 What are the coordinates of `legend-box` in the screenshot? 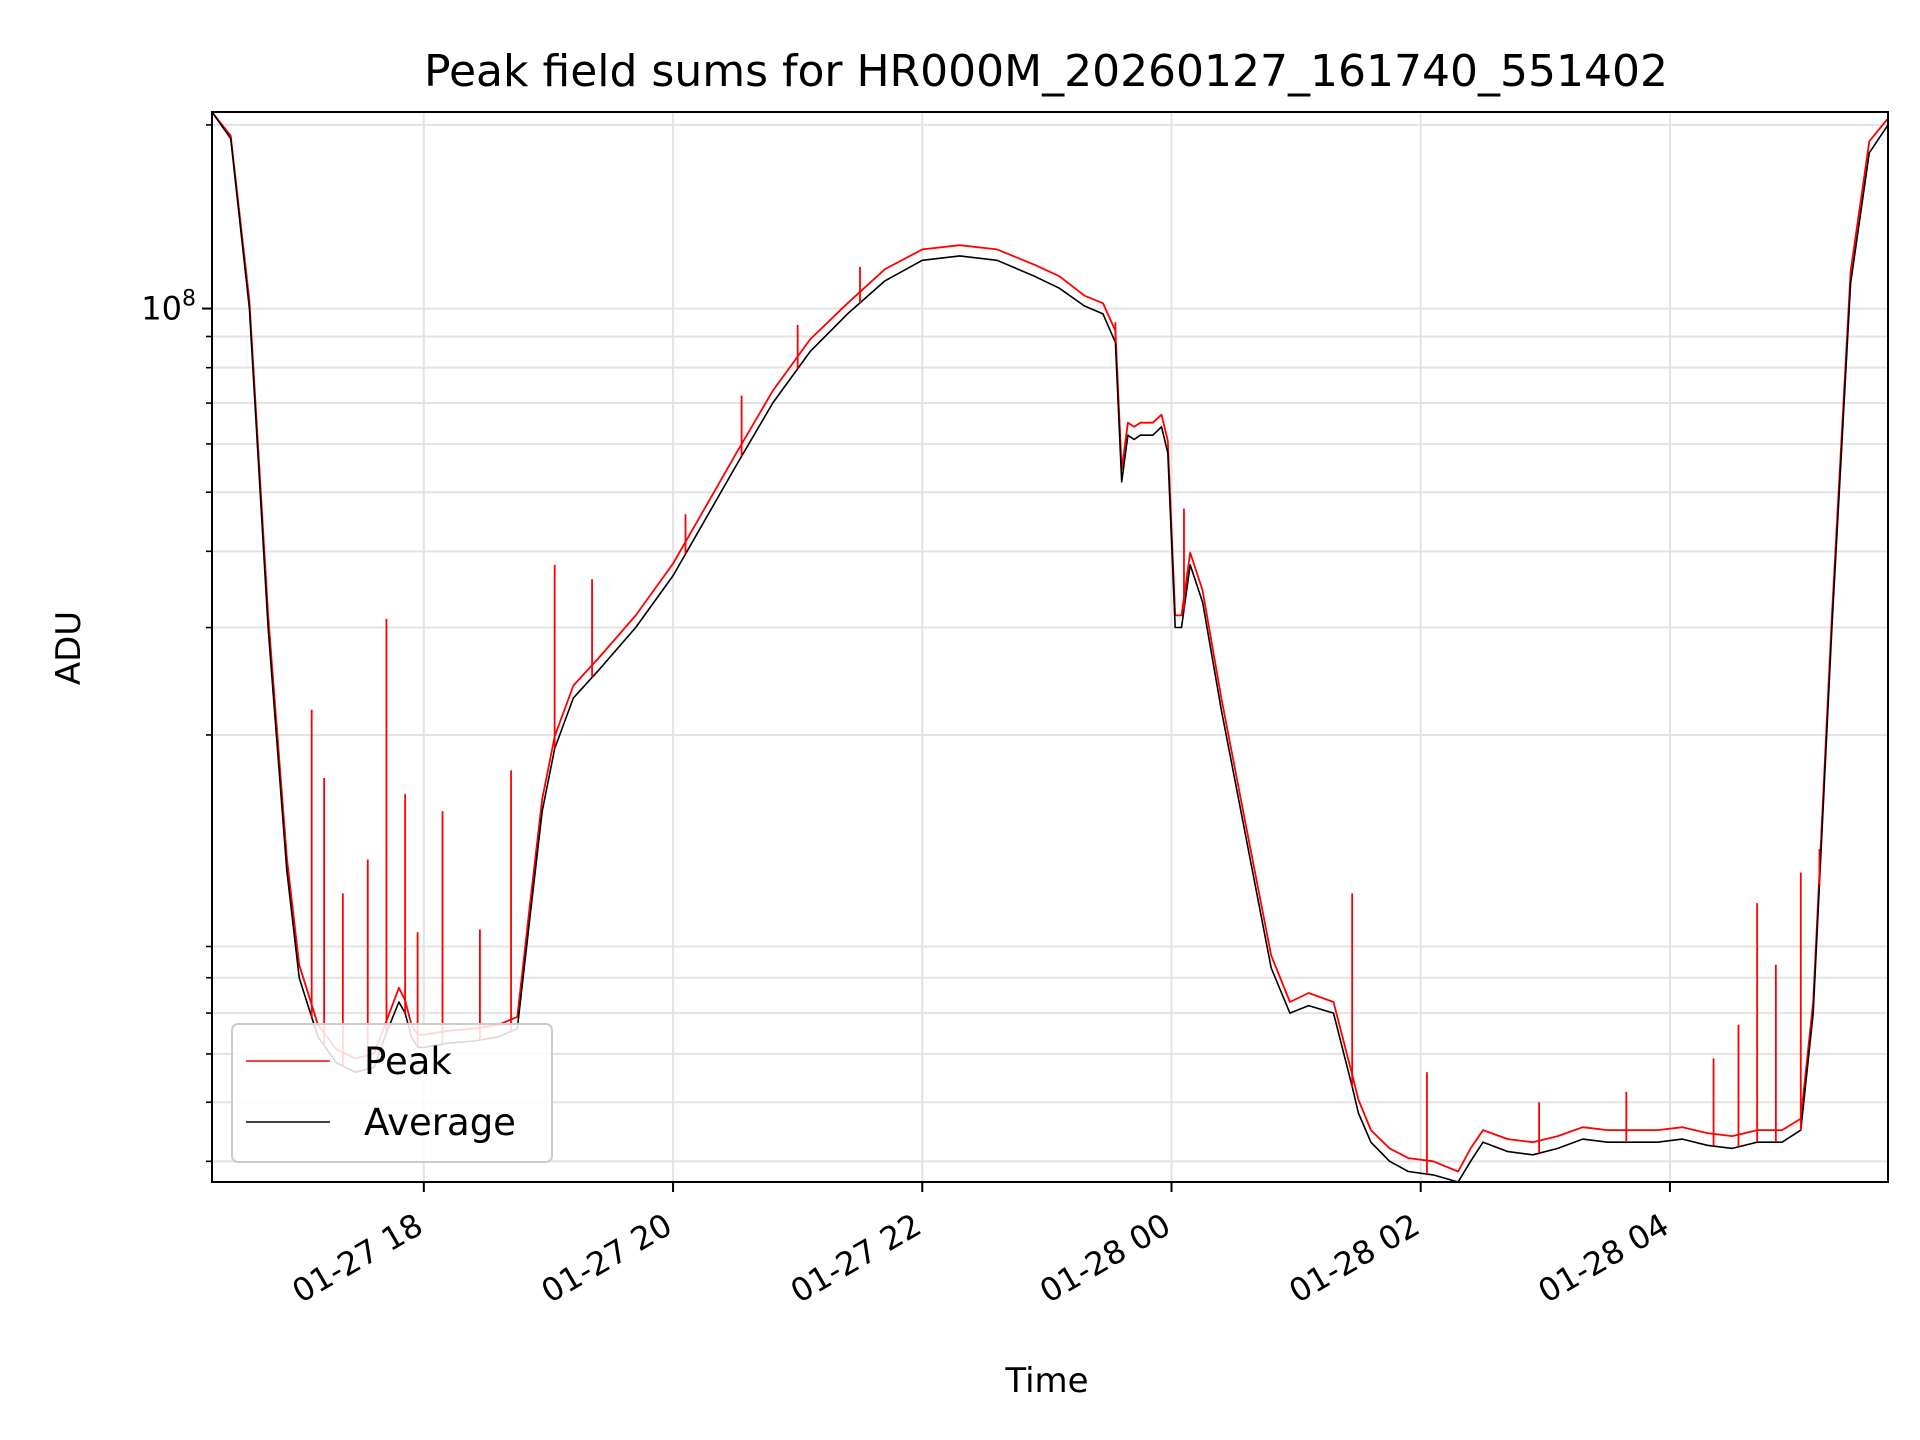 It's located at (392, 1093).